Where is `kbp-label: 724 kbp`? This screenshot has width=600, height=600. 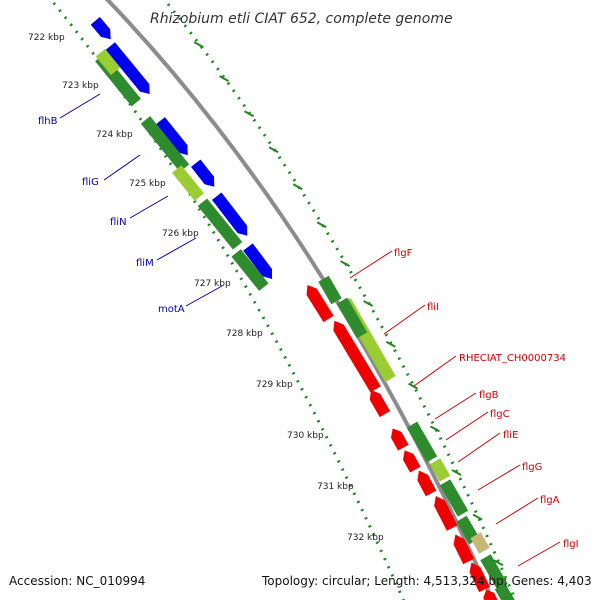 kbp-label: 724 kbp is located at coordinates (114, 135).